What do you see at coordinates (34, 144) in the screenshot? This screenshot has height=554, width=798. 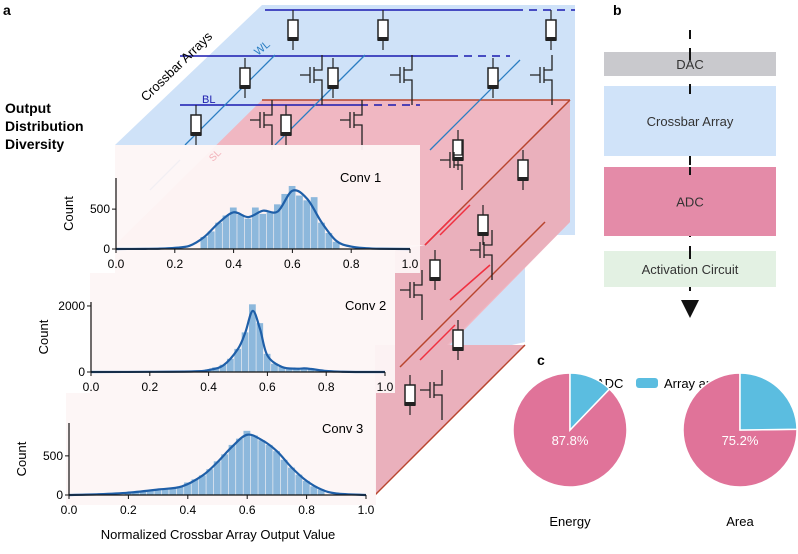 I see `side-title-line-3: Diversity` at bounding box center [34, 144].